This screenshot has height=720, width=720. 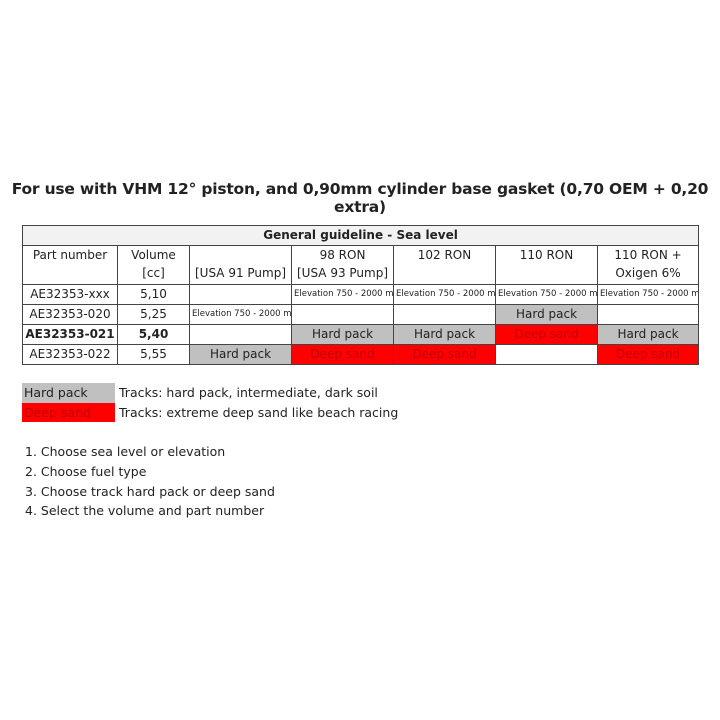 What do you see at coordinates (240, 265) in the screenshot?
I see `column-header: [USA 91 Pump]` at bounding box center [240, 265].